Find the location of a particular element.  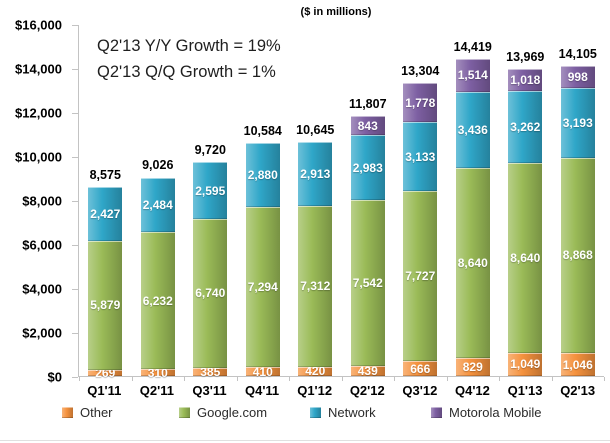

y-tick-label: $2,000 is located at coordinates (42, 333).